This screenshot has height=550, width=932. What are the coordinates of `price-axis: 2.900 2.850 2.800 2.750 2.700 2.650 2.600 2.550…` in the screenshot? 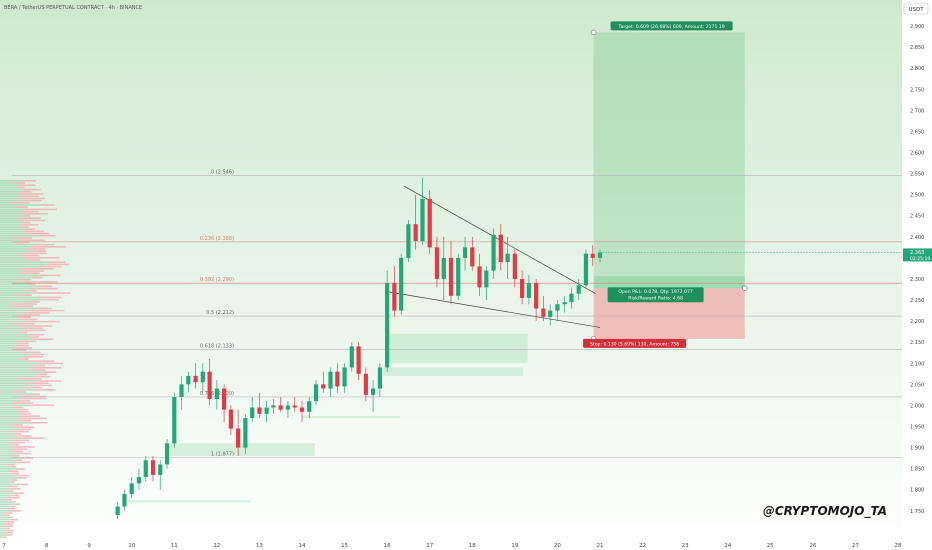 It's located at (917, 269).